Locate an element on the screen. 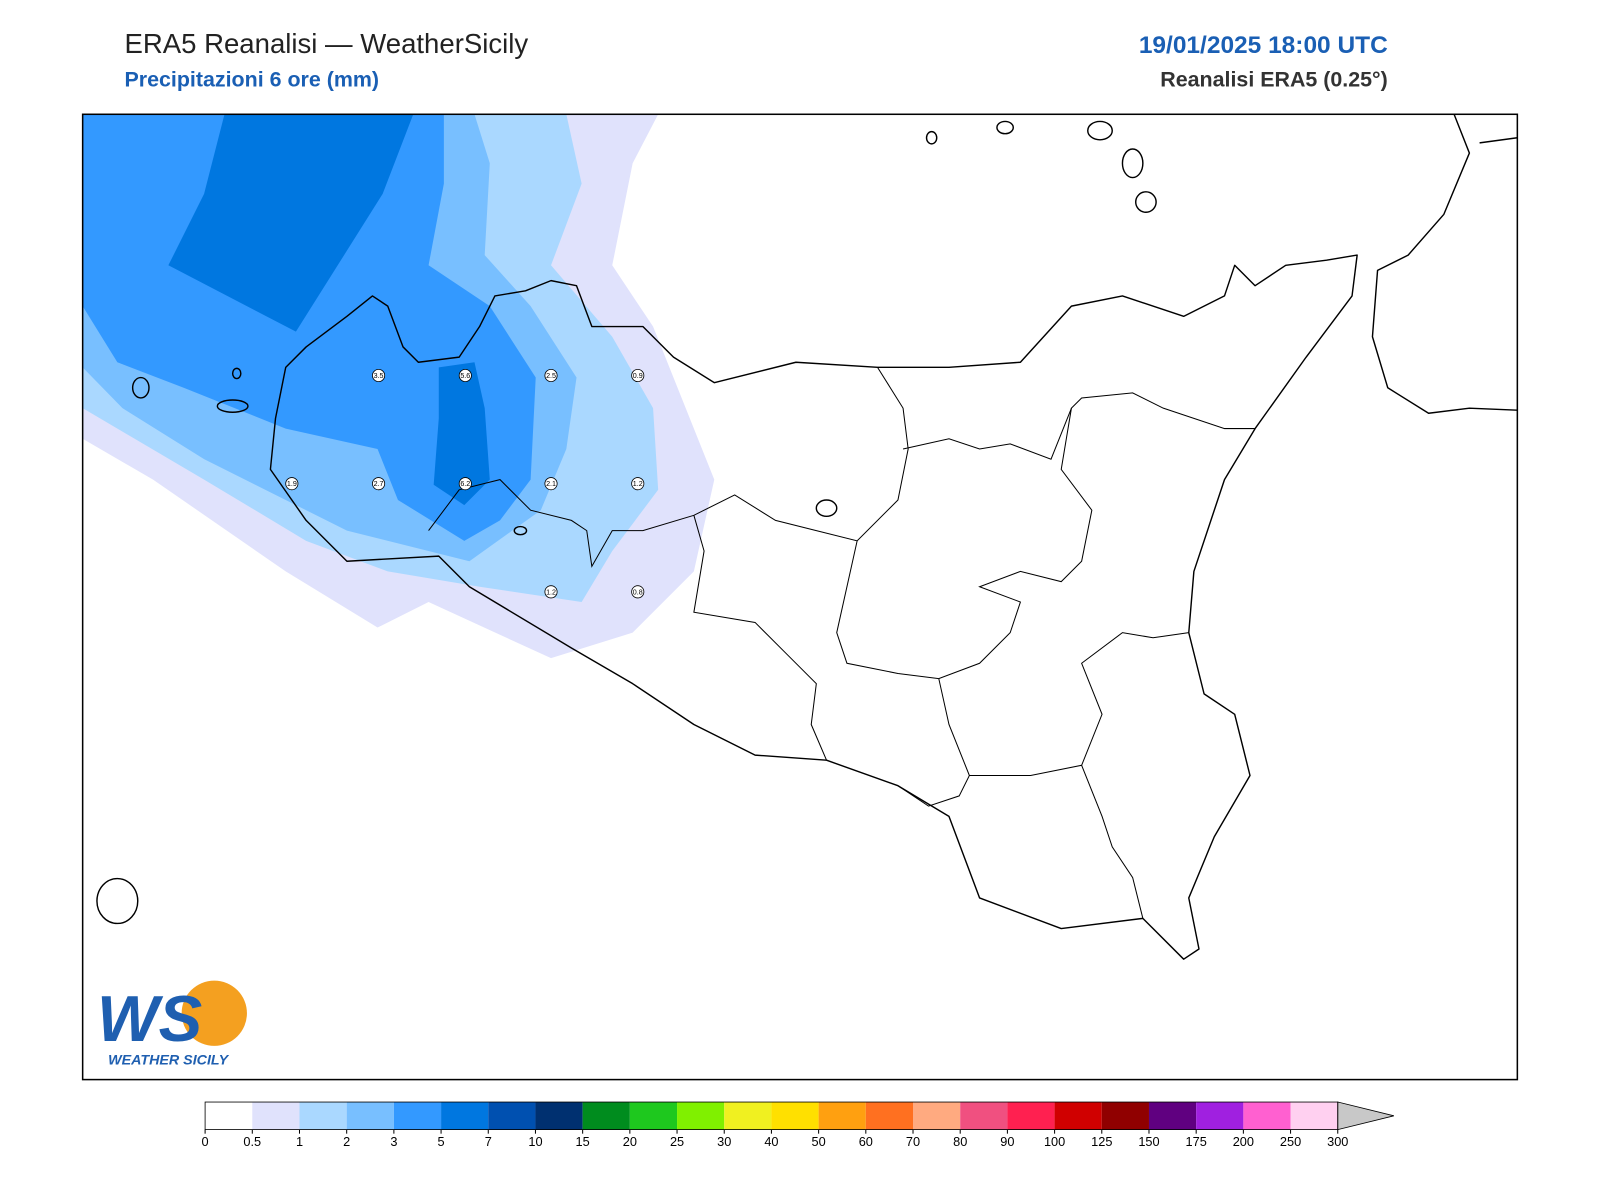 This screenshot has width=1600, height=1200. station-values: 3.5 5.6 2.5 0.9 1.9 2.7 6.2 2.1 1.2 1.2 0.8 is located at coordinates (465, 483).